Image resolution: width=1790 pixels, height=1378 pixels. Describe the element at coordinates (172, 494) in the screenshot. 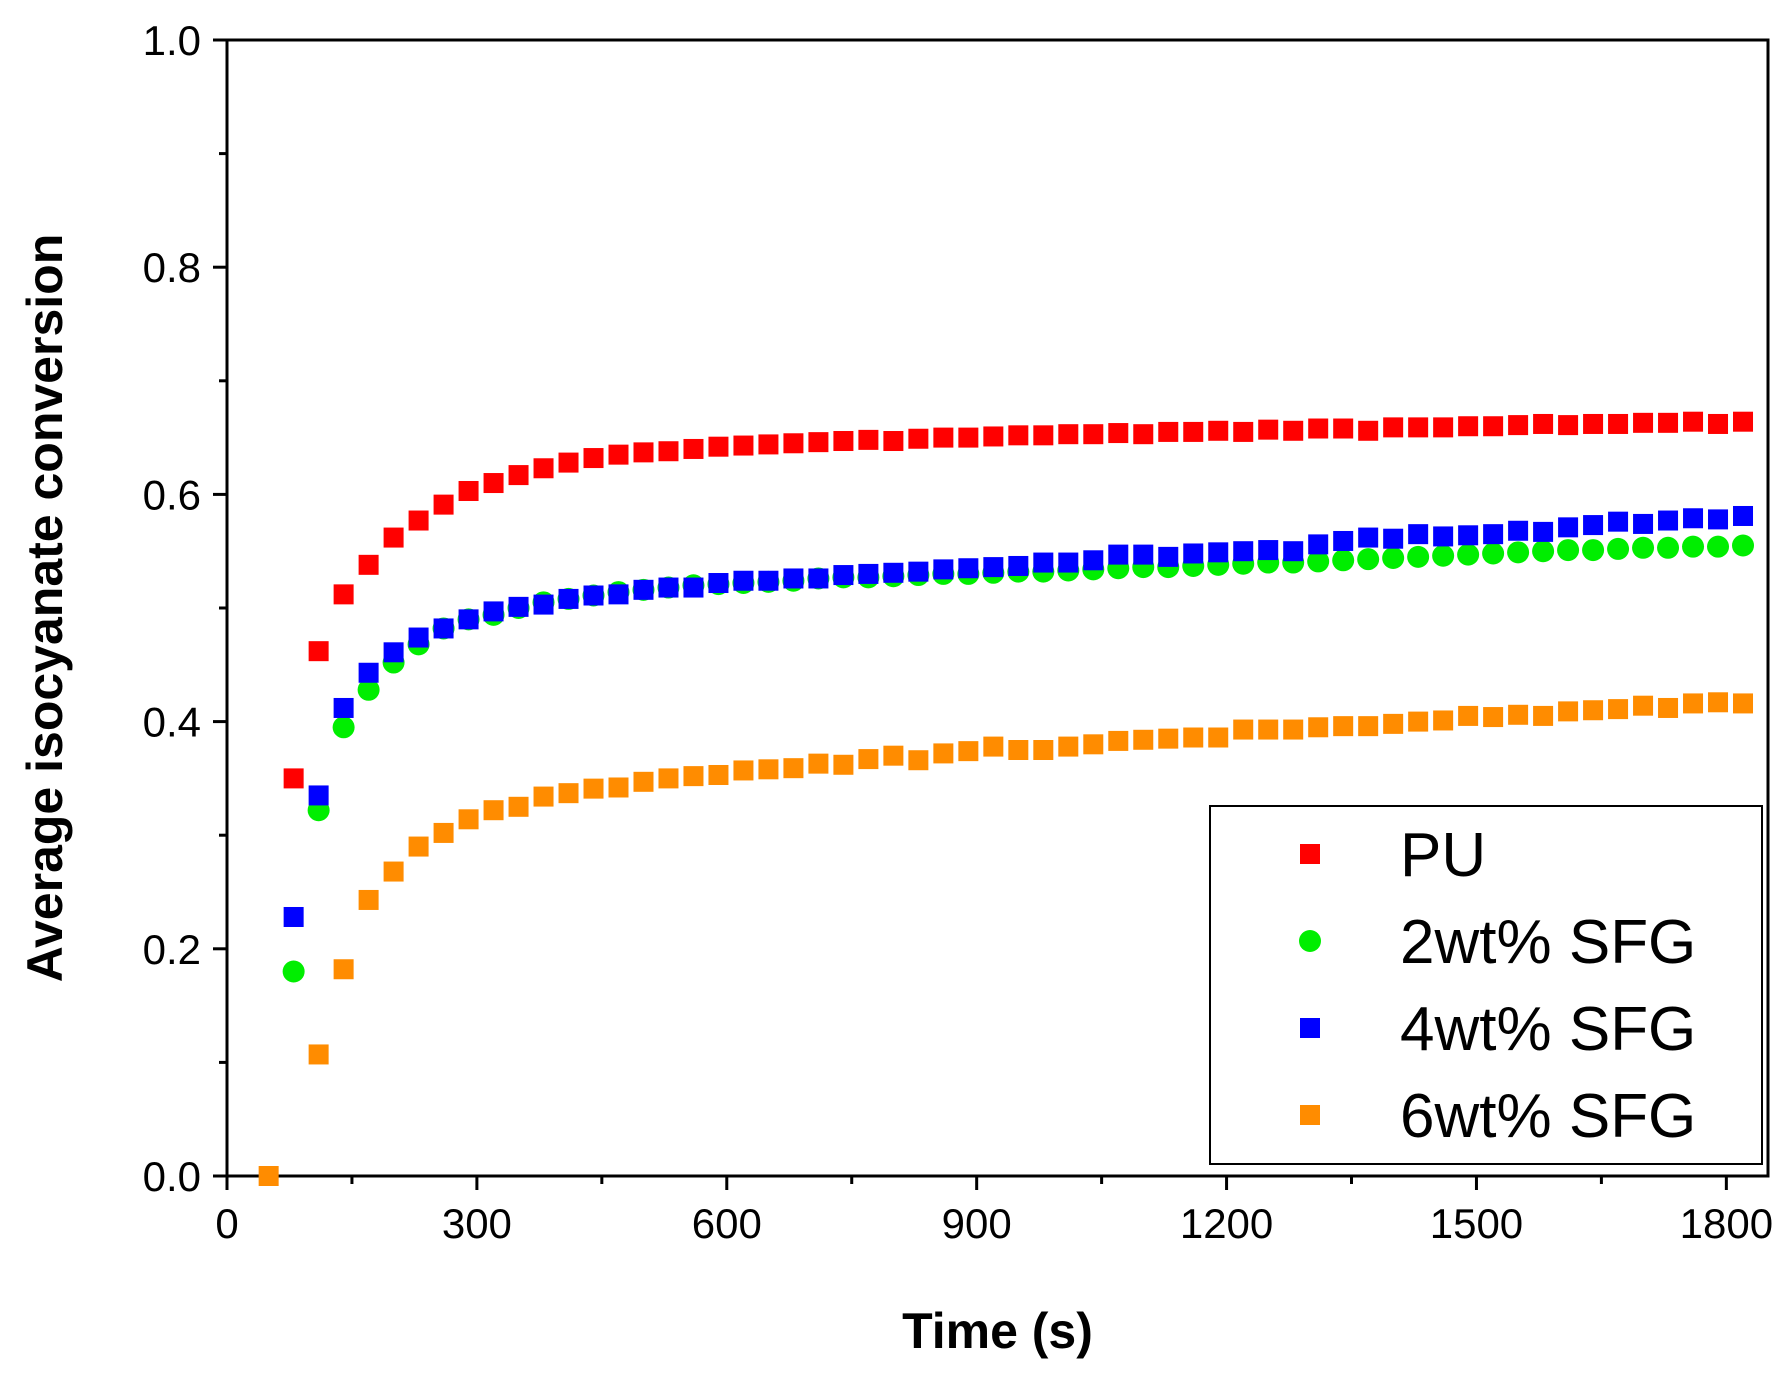

I see `y-tick-label: 0.6` at that location.